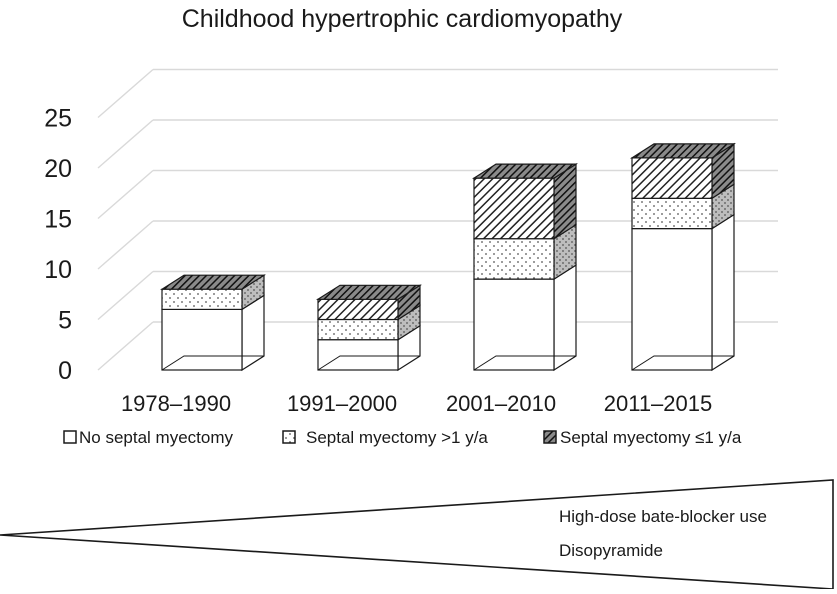  Describe the element at coordinates (70, 437) in the screenshot. I see `legend-swatch-no-septal-myectomy` at that location.